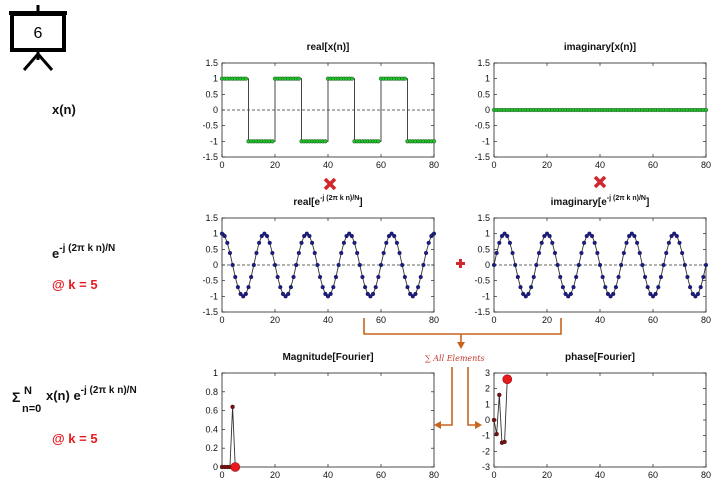 This screenshot has width=713, height=489. What do you see at coordinates (327, 357) in the screenshot?
I see `chart-title: Magnitude[Fourier]` at bounding box center [327, 357].